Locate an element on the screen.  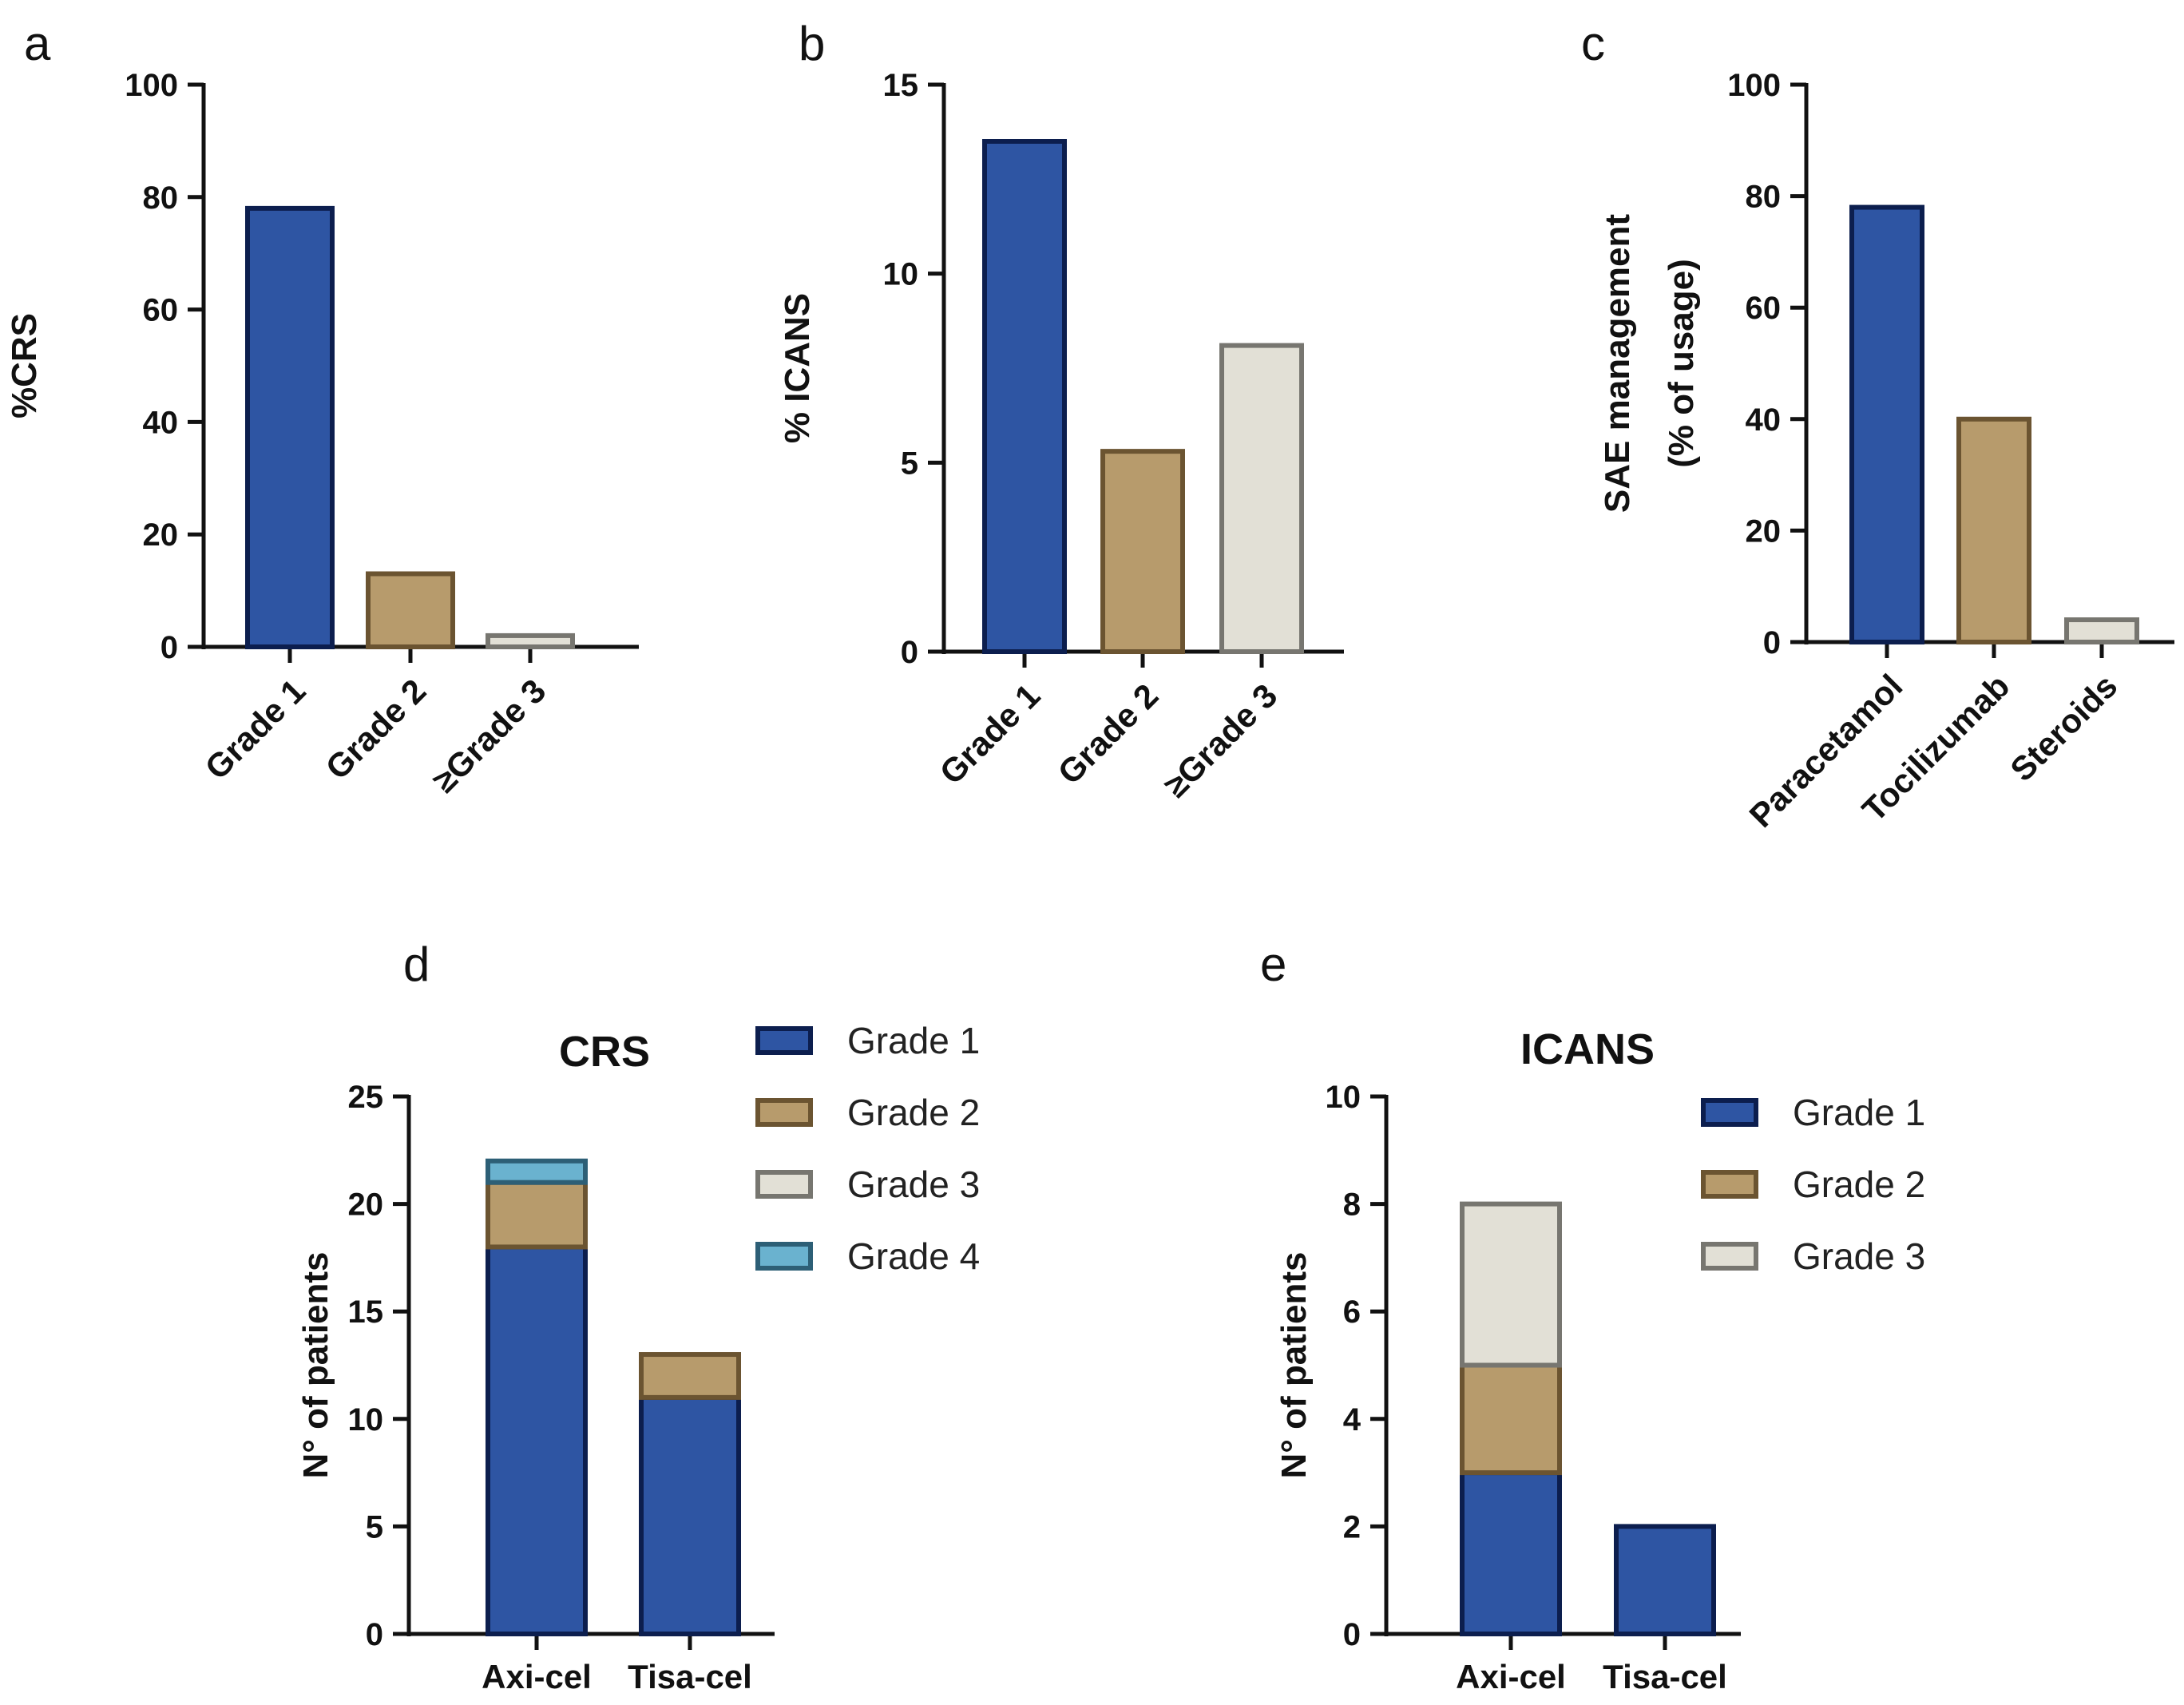
y-tick-label-e: 4 is located at coordinates (1352, 1419).